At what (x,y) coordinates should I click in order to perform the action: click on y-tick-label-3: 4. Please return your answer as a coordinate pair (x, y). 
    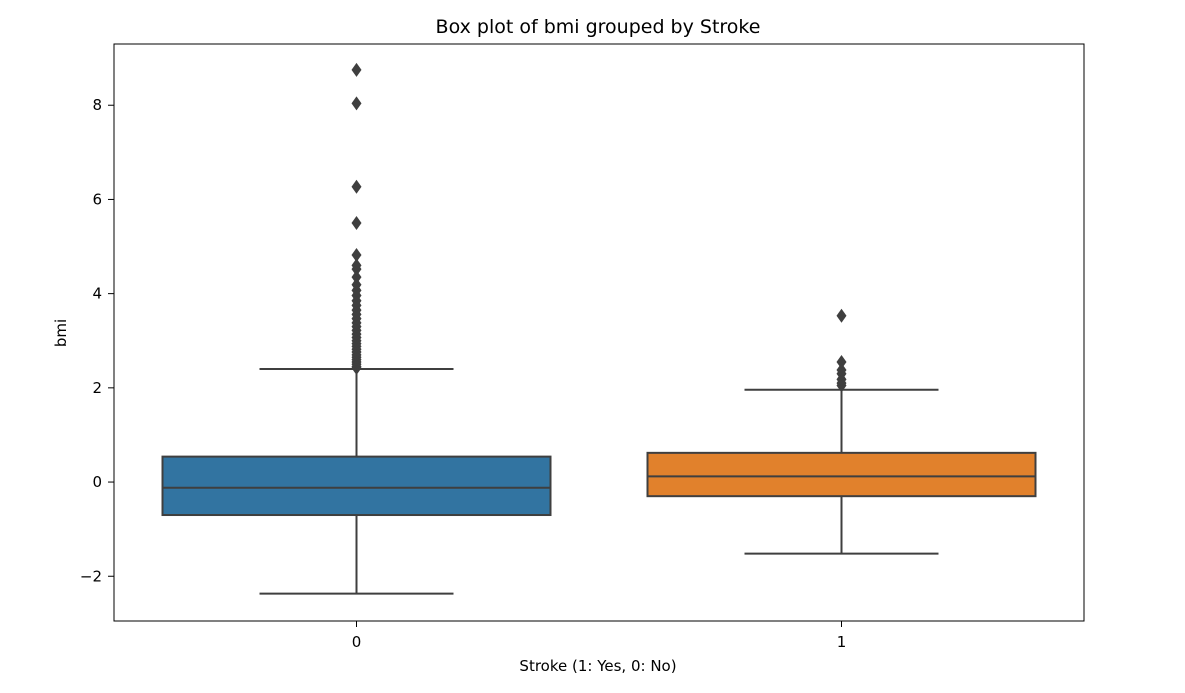
    Looking at the image, I should click on (97, 294).